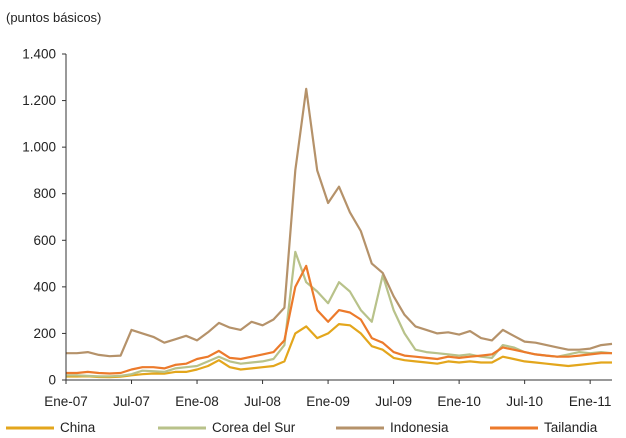 This screenshot has width=626, height=438. Describe the element at coordinates (328, 401) in the screenshot. I see `x-tick-label: Ene-09` at that location.